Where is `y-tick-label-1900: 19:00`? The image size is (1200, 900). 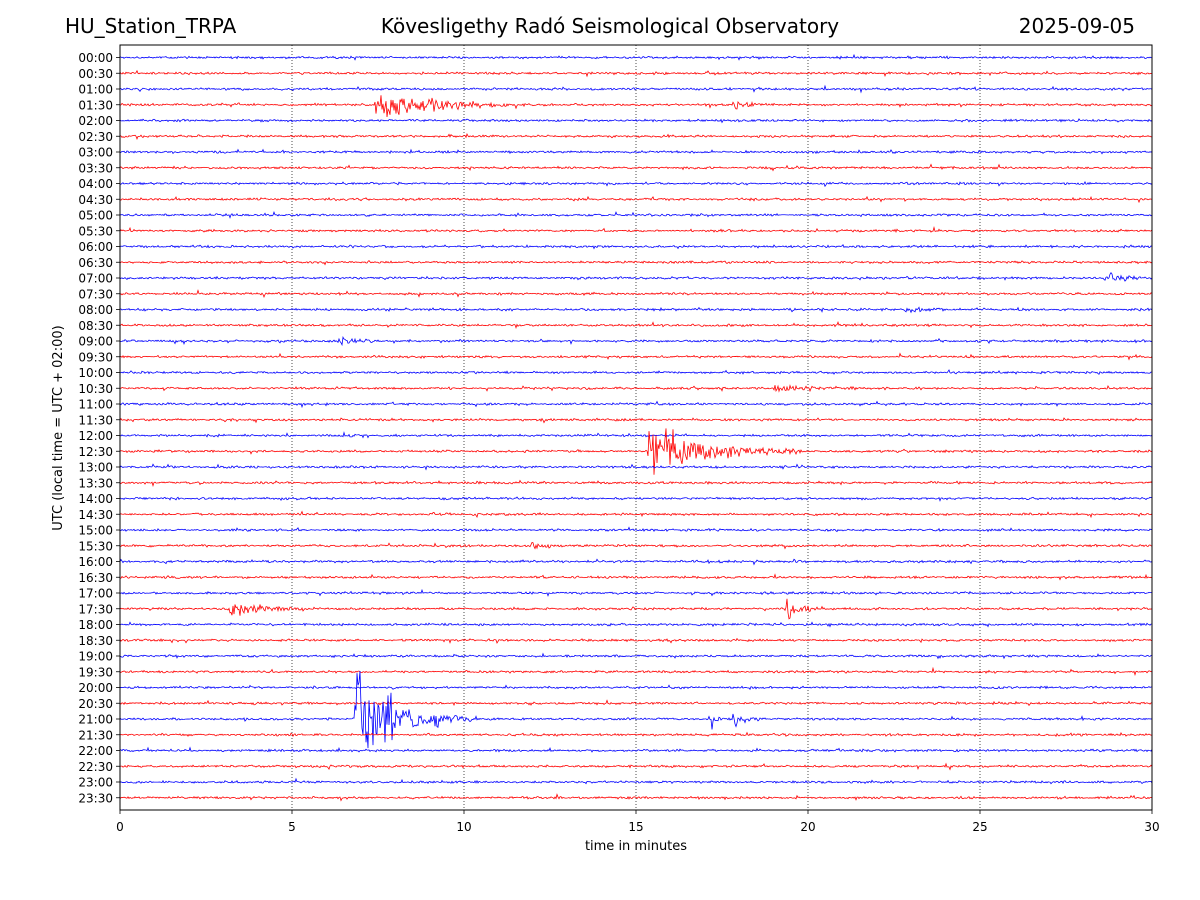 y-tick-label-1900: 19:00 is located at coordinates (95, 657).